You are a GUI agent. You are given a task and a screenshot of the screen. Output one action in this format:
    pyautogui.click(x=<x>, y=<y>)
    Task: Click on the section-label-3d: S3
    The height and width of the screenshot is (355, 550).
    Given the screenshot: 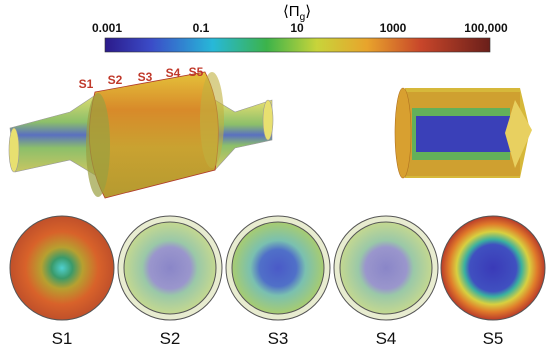 What is the action you would take?
    pyautogui.click(x=145, y=77)
    